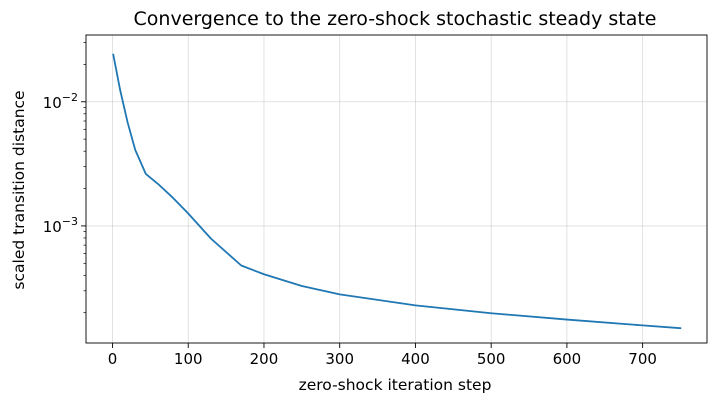 This screenshot has height=408, width=715. I want to click on x-tick-label: 300, so click(339, 359).